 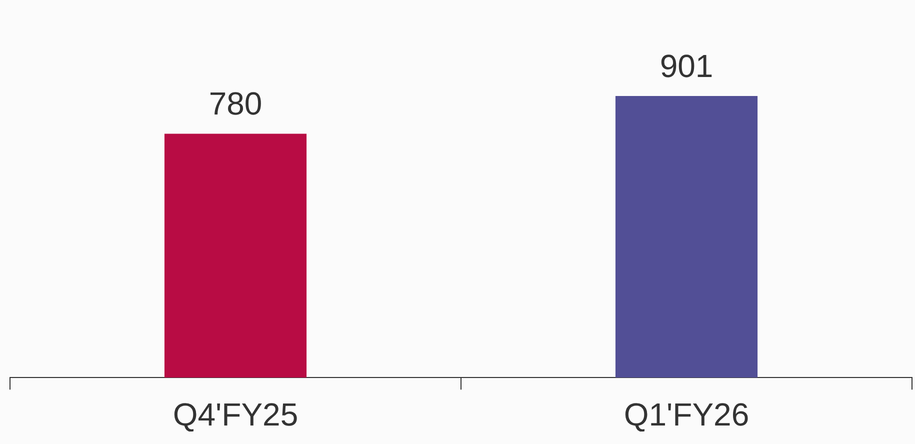 What do you see at coordinates (687, 414) in the screenshot?
I see `x-tick-label: Q1'FY26` at bounding box center [687, 414].